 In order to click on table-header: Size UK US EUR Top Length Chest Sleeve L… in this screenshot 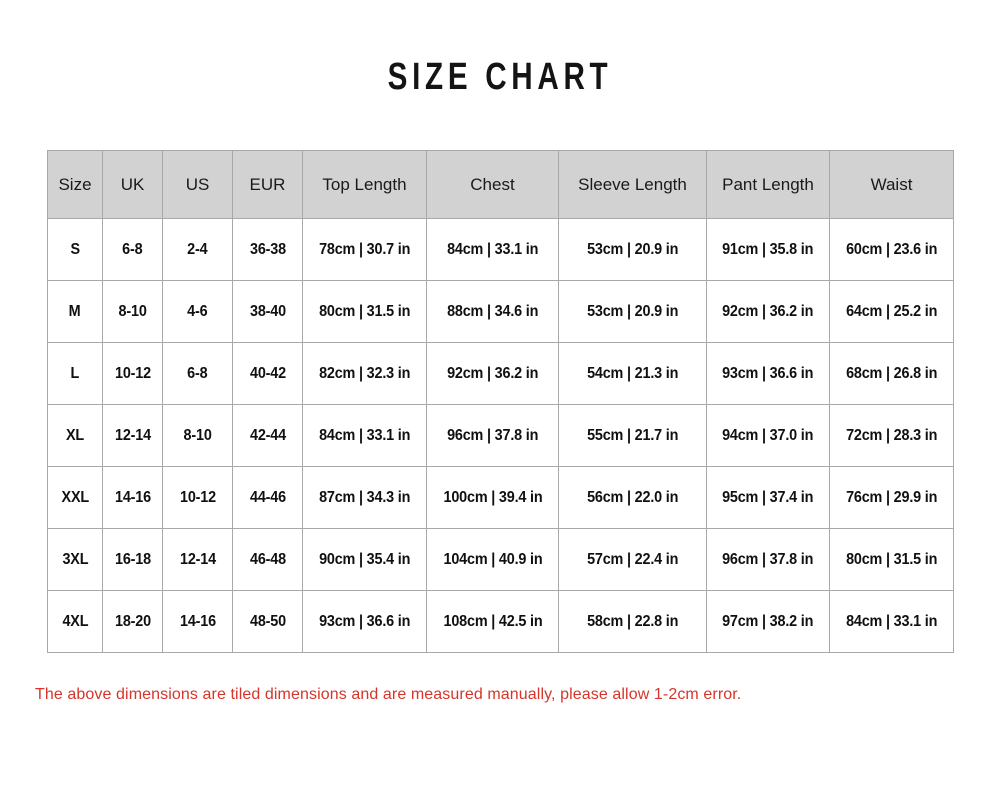, I will do `click(500, 184)`.